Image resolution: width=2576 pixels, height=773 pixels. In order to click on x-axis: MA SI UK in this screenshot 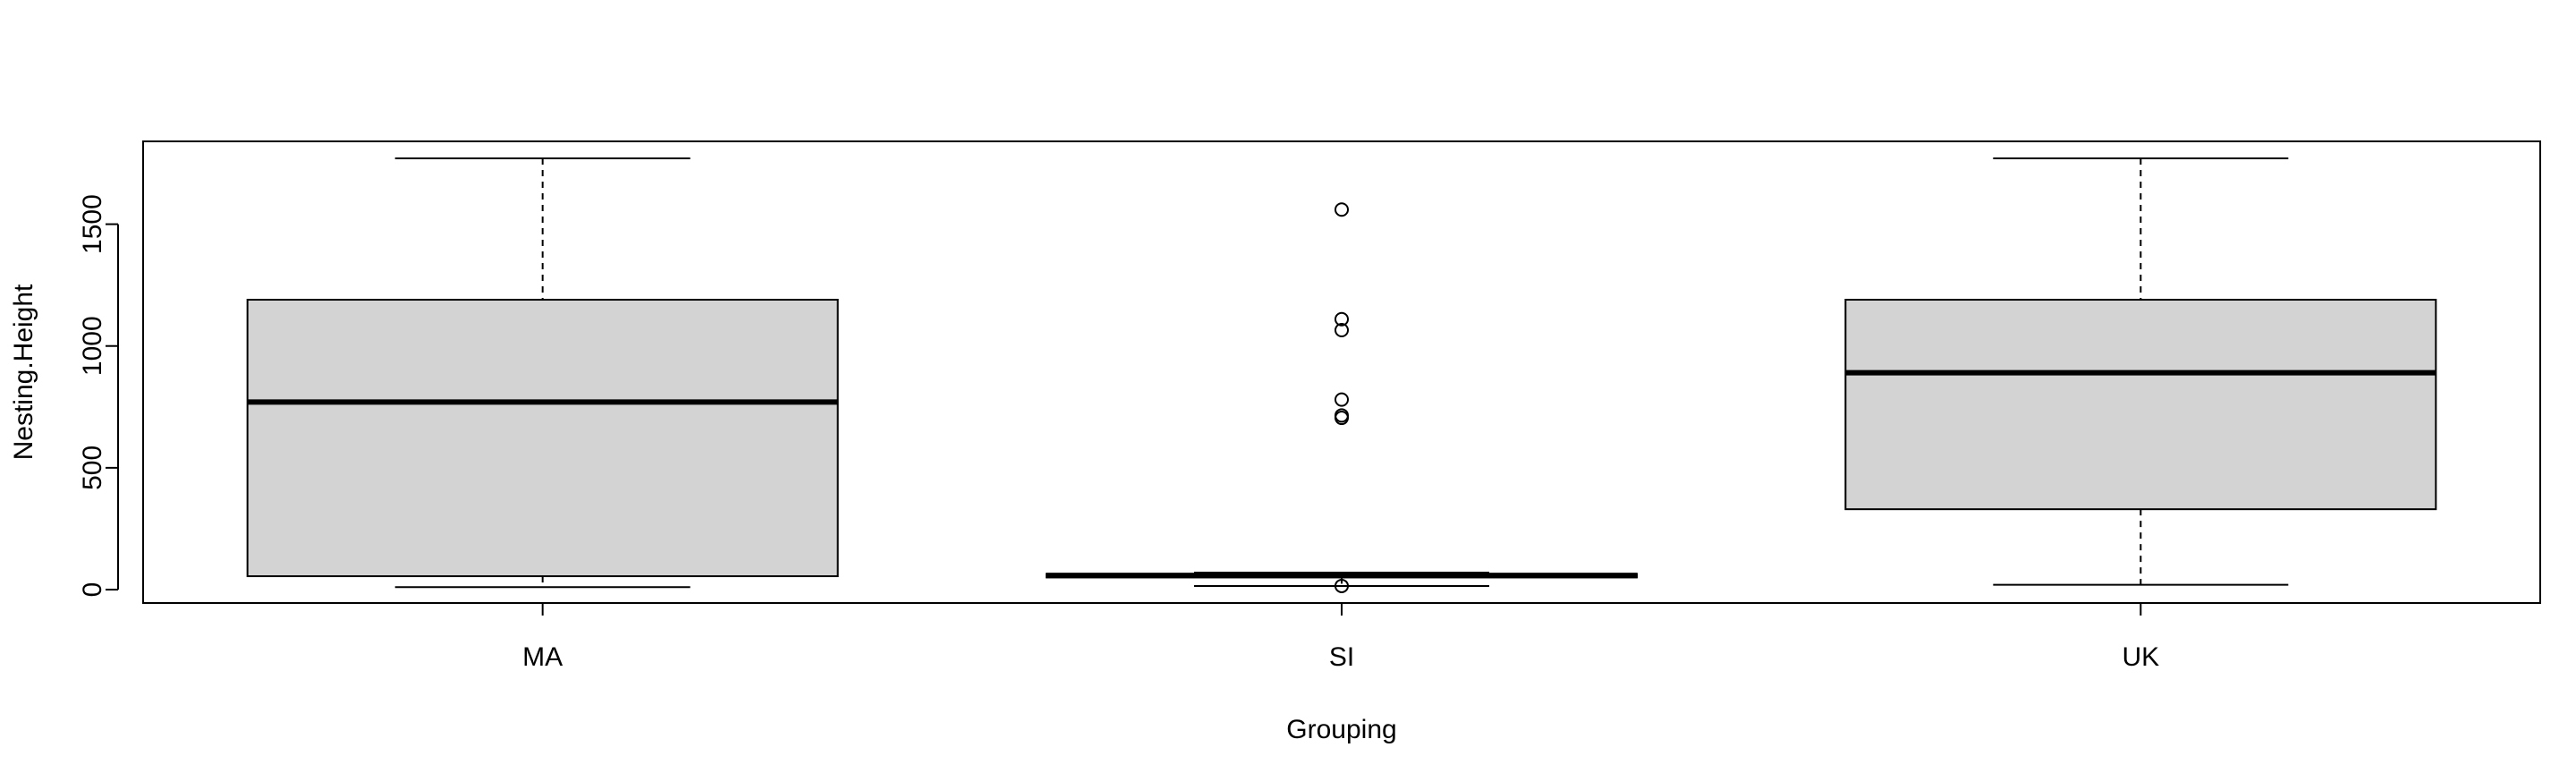, I will do `click(1340, 637)`.